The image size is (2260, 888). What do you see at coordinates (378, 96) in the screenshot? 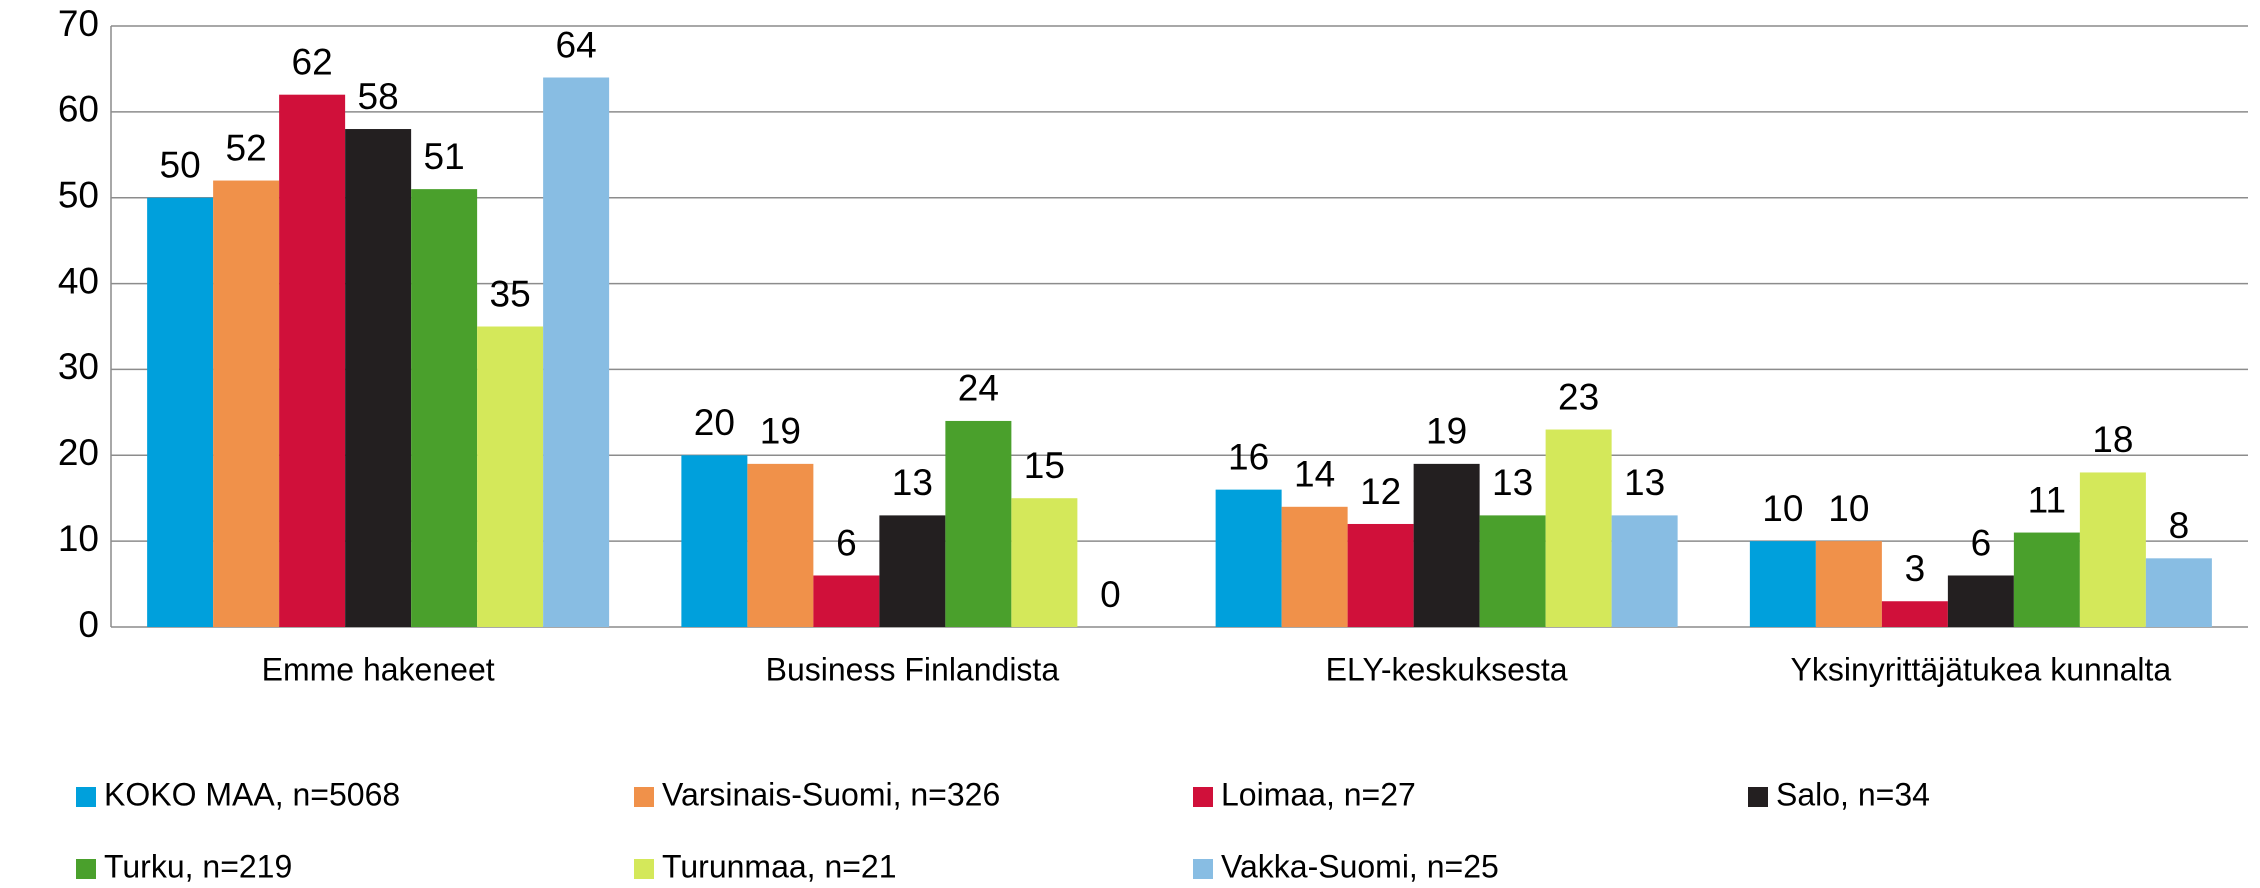
I see `data-label: 58` at bounding box center [378, 96].